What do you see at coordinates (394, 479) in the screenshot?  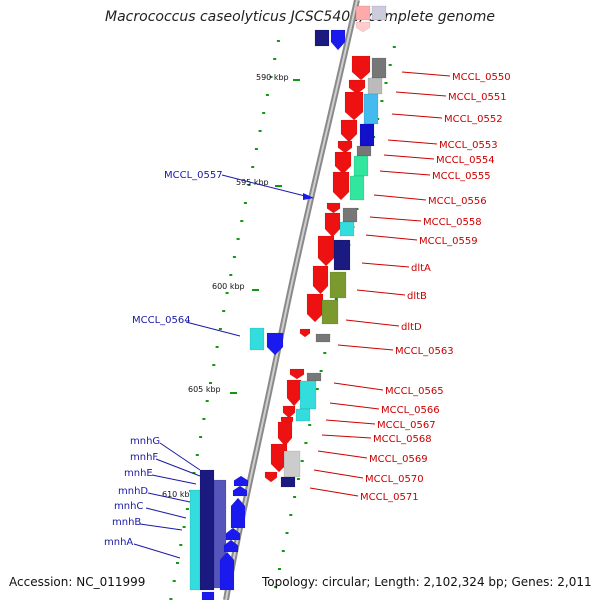 I see `gene-label: MCCL_0570` at bounding box center [394, 479].